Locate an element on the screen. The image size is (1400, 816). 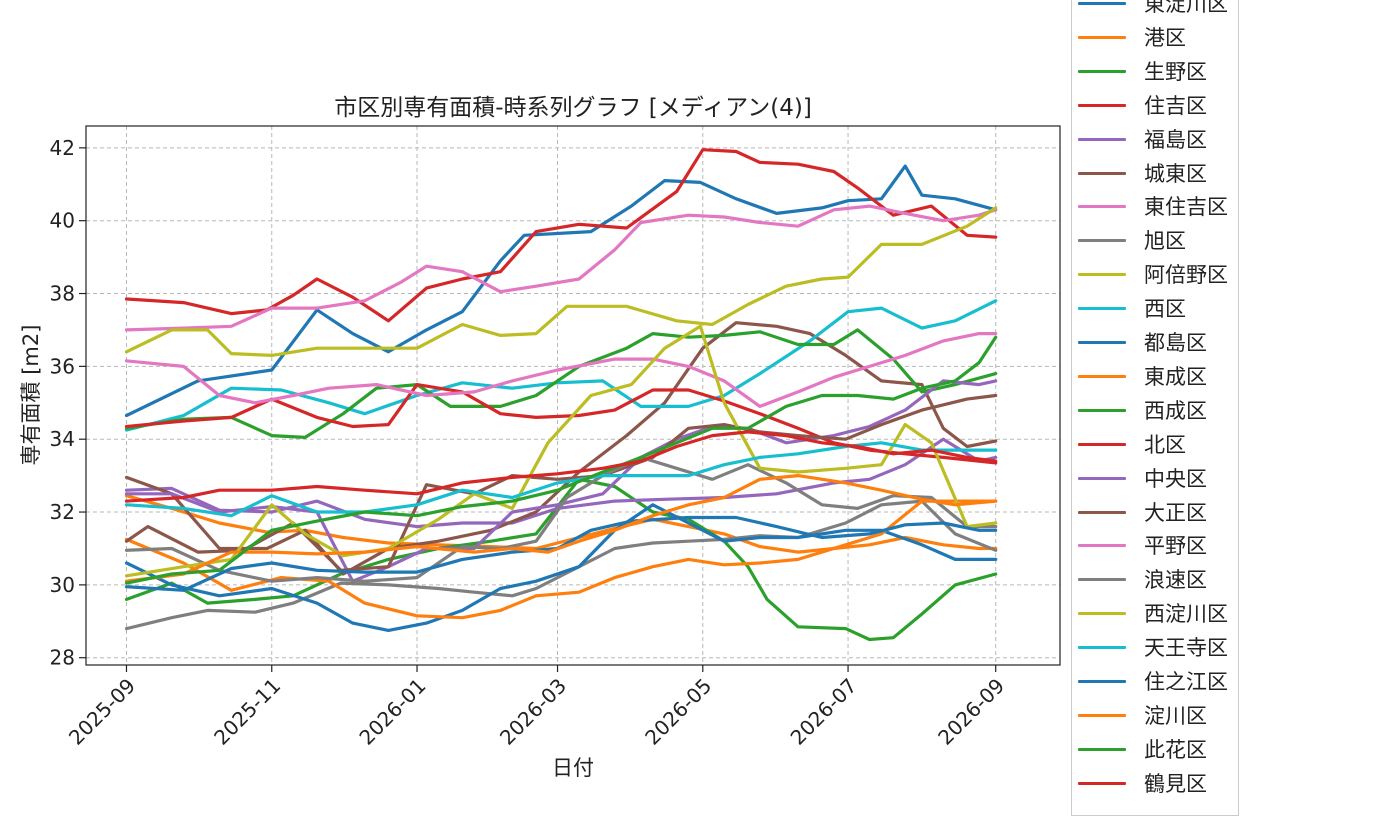
legend-item: 西区 is located at coordinates (1156, 309).